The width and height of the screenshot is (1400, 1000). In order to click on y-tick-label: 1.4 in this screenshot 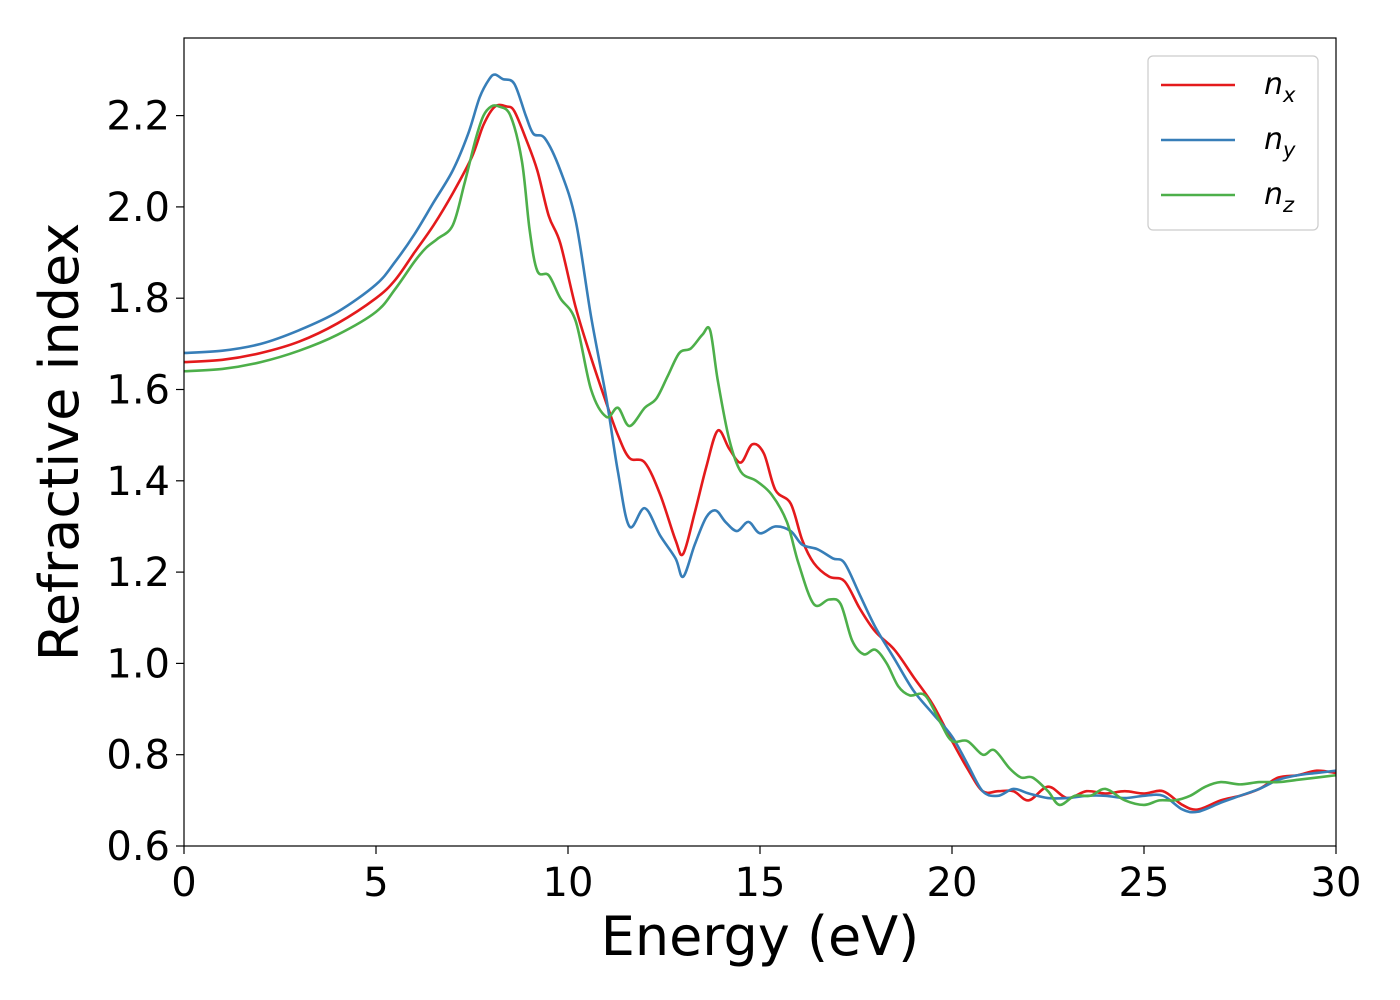, I will do `click(138, 482)`.